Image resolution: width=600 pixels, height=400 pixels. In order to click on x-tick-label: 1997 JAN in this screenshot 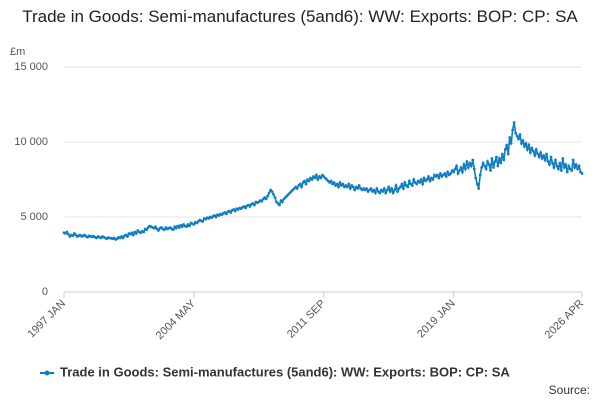, I will do `click(47, 319)`.